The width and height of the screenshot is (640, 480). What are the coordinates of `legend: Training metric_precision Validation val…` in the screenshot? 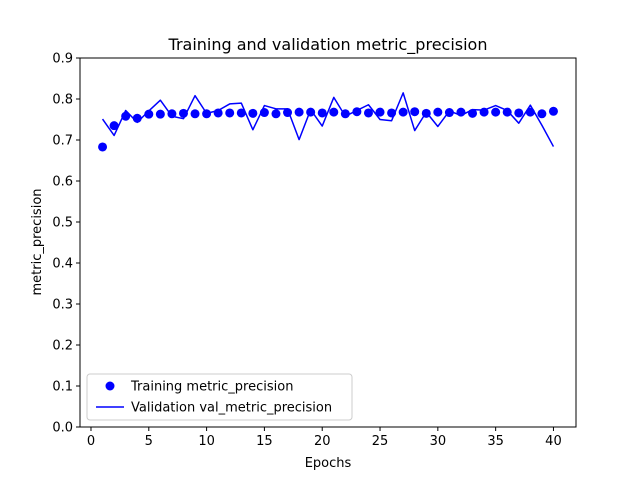 It's located at (219, 397).